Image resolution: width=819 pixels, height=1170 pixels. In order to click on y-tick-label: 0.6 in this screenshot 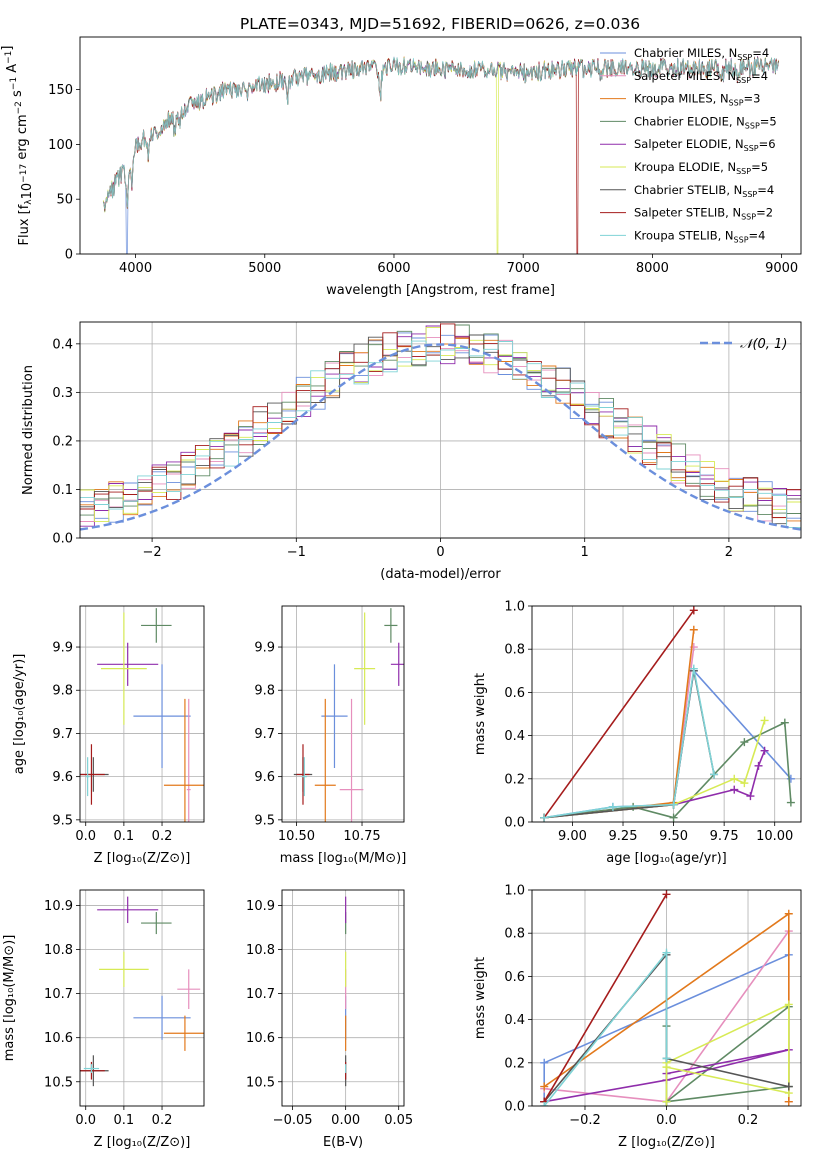, I will do `click(514, 977)`.